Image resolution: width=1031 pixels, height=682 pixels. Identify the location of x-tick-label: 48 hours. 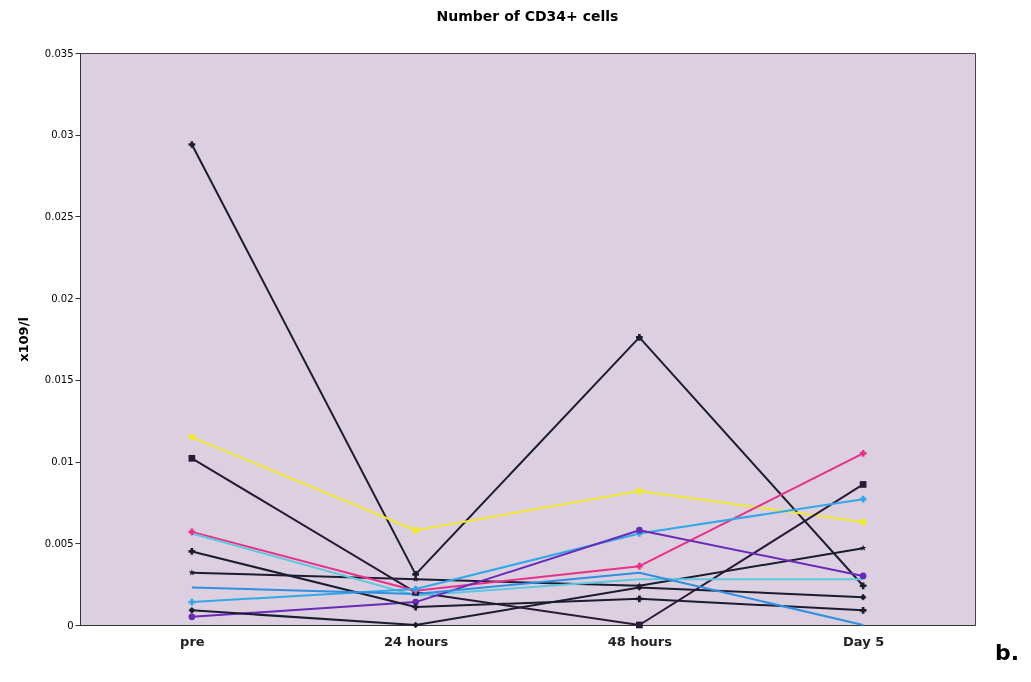
(640, 641).